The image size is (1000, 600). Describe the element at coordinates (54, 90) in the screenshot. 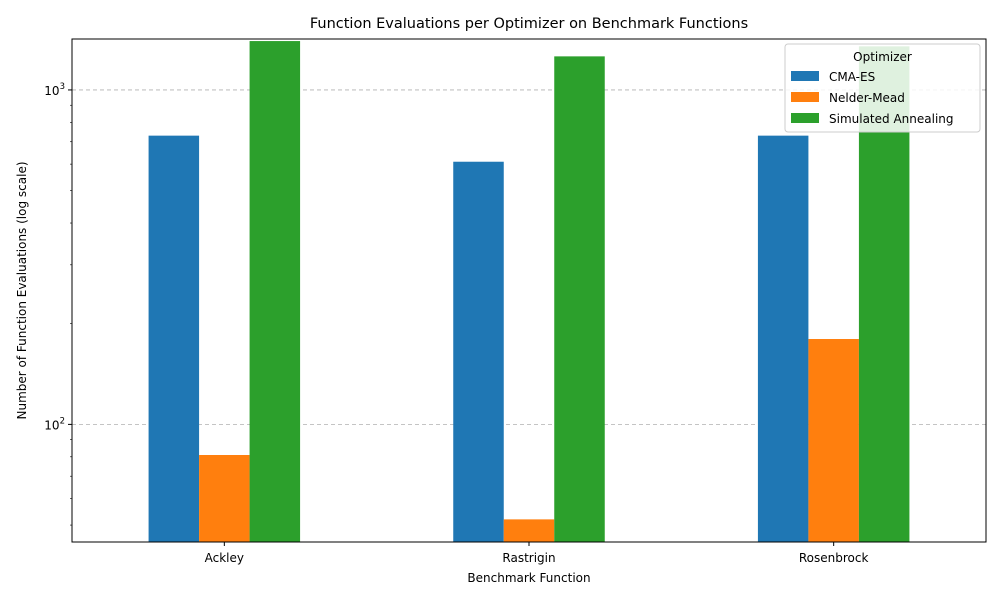

I see `y-tick-label: 10³` at that location.